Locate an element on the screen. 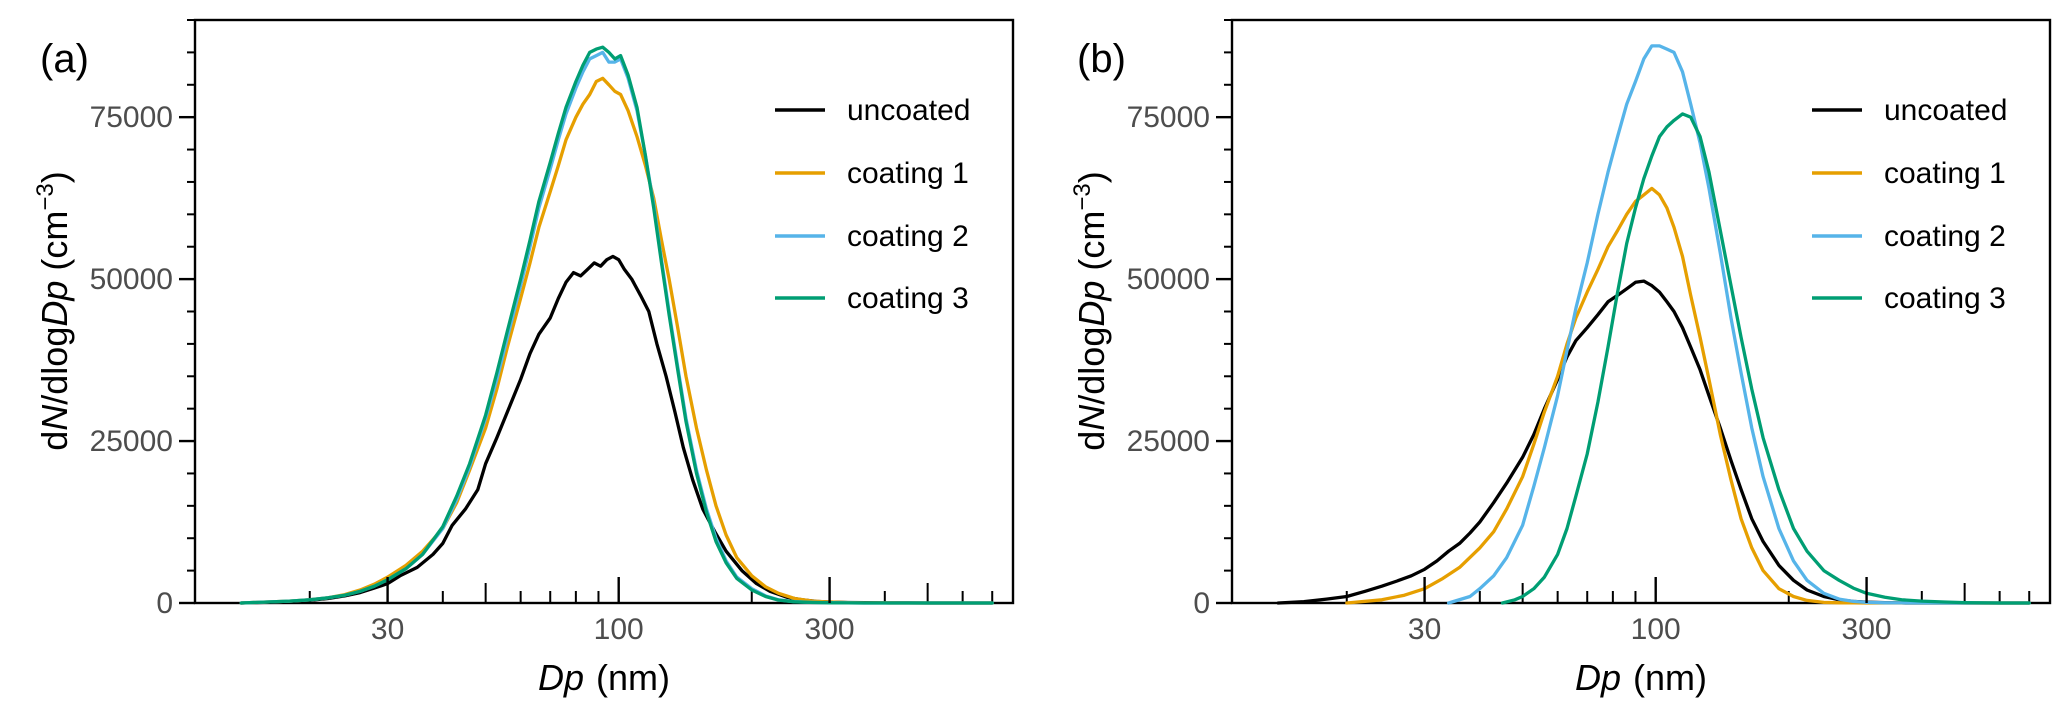 The image size is (2067, 713). panel-a-x-tick-labels: 30 100 300 is located at coordinates (613, 629).